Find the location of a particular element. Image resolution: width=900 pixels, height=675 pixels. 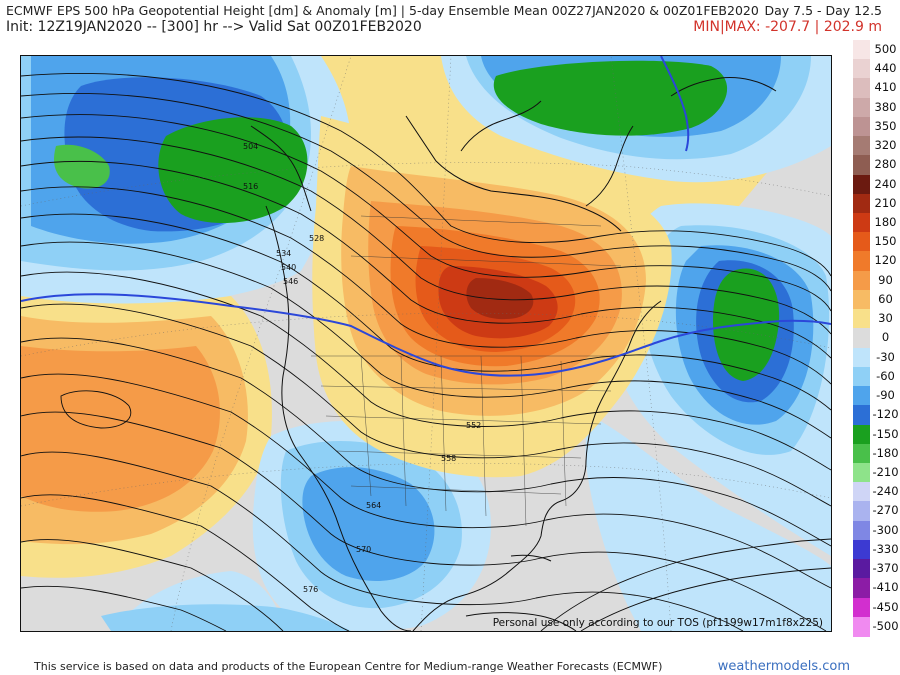

legend-entry: 320 is located at coordinates (875, 146).